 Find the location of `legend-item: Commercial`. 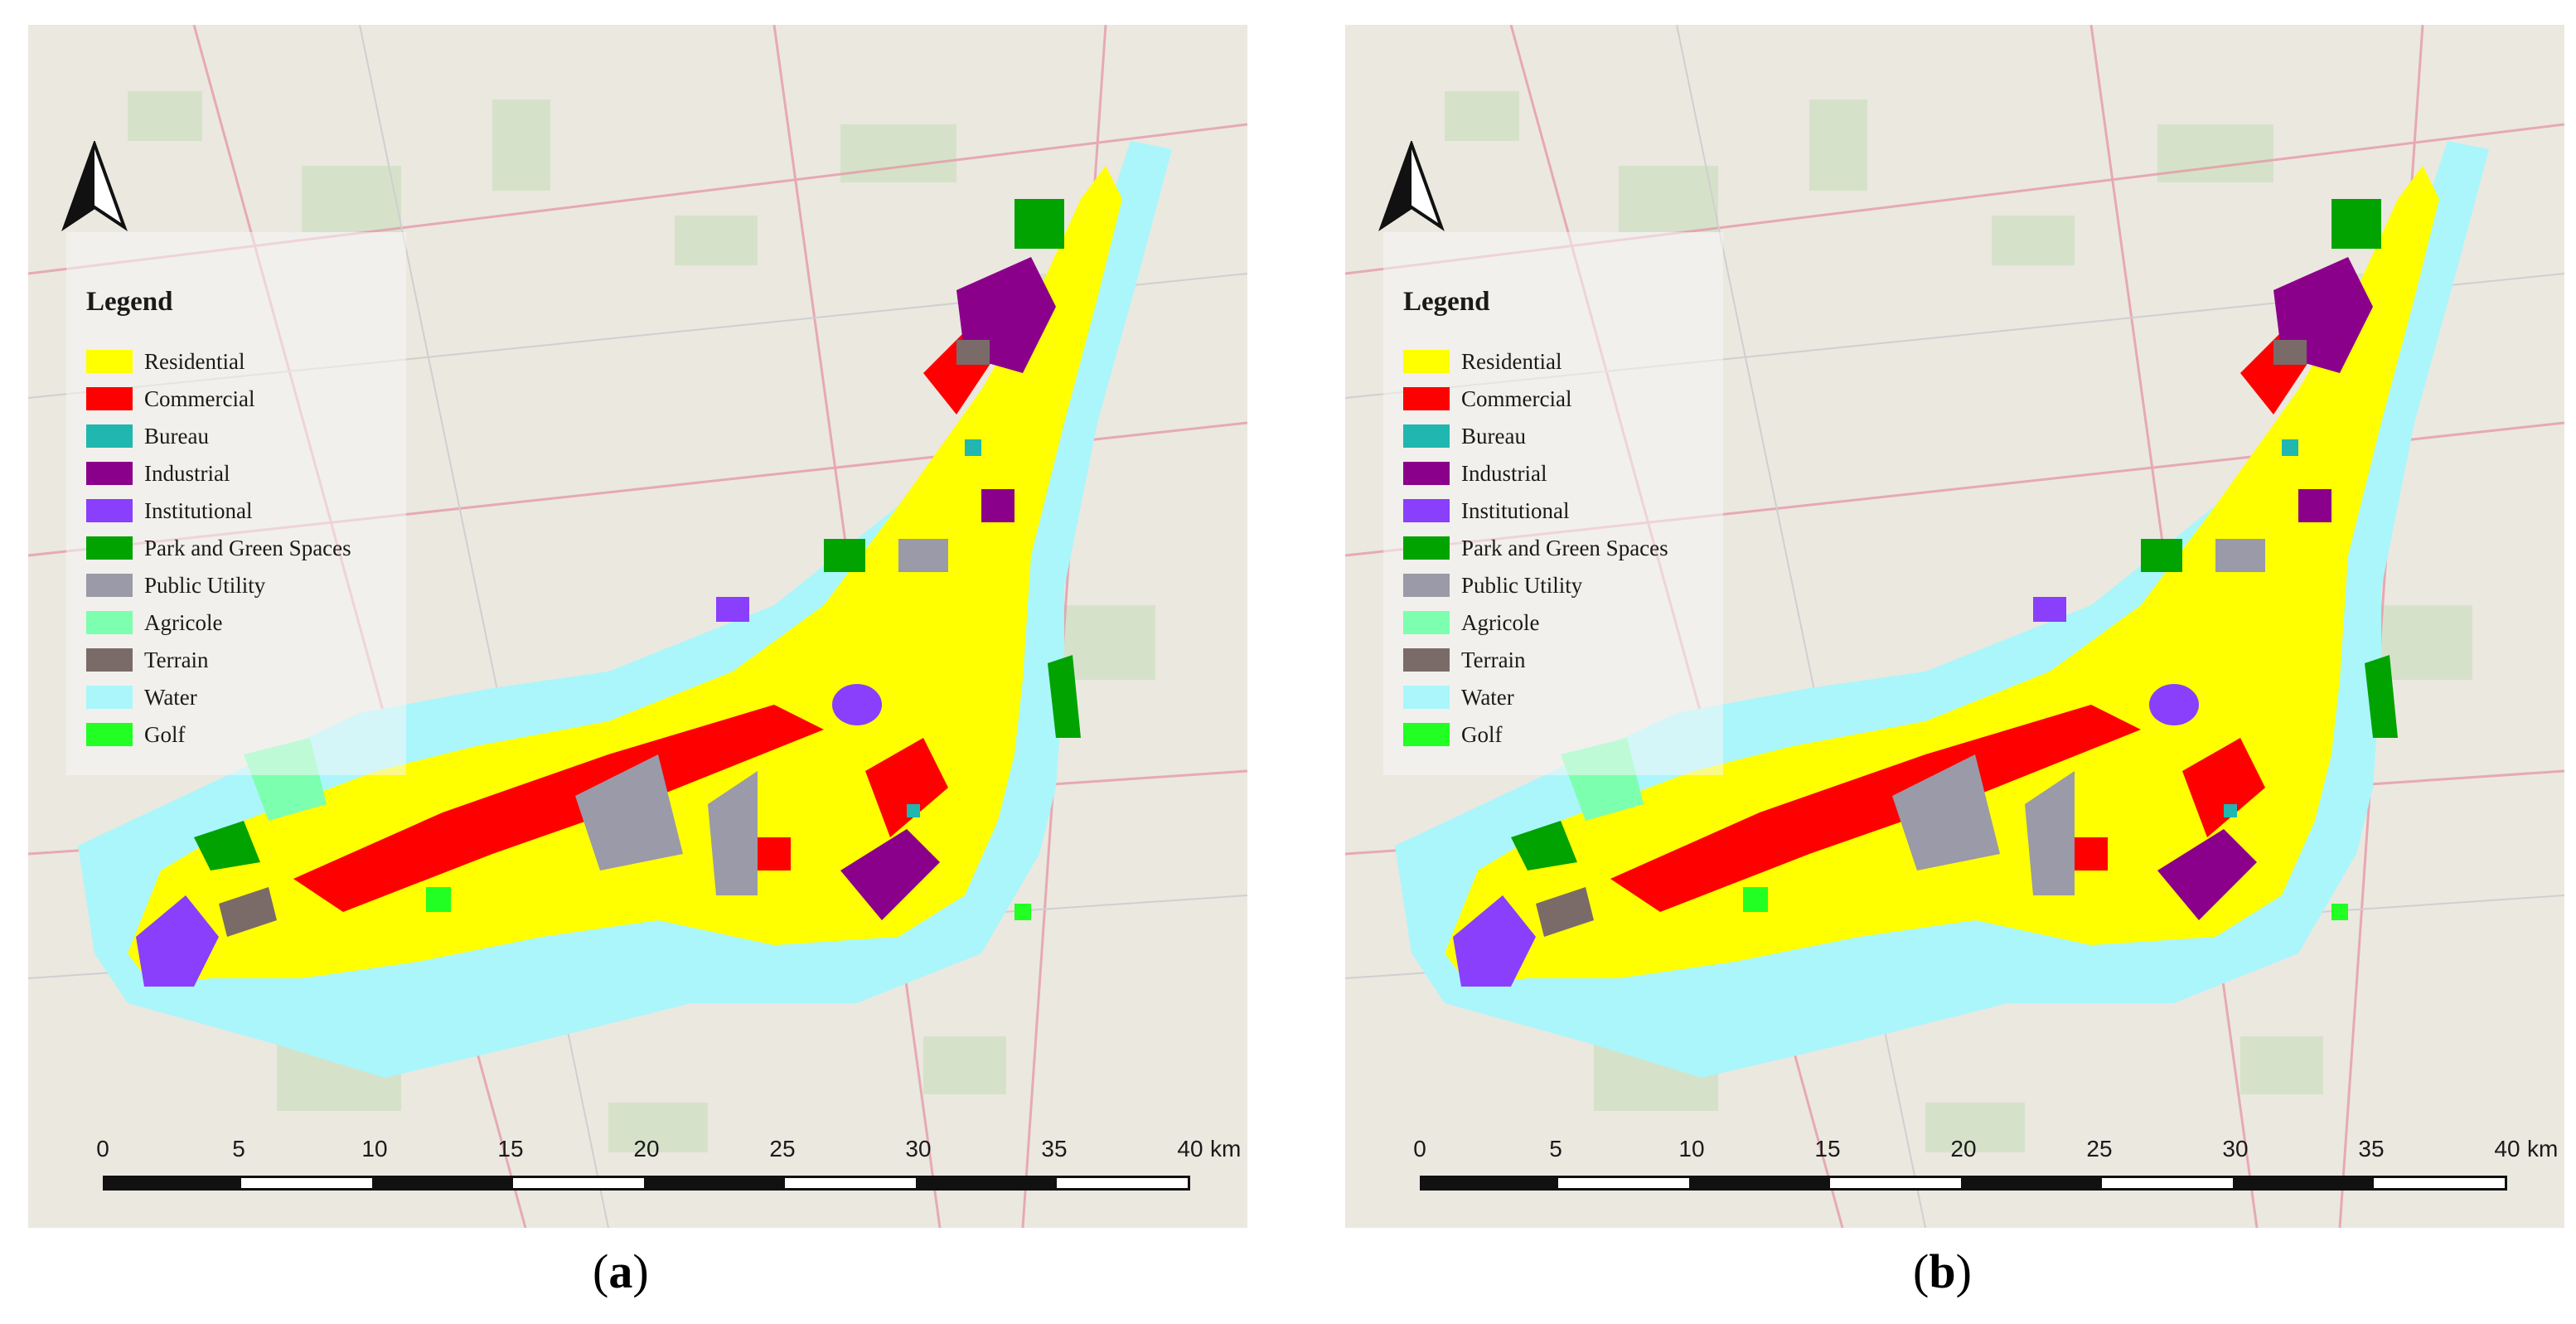

legend-item: Commercial is located at coordinates (170, 399).